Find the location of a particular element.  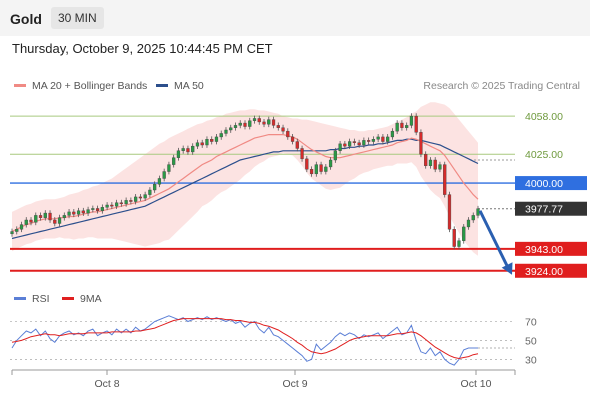

legend-ma50: MA 50 is located at coordinates (180, 86).